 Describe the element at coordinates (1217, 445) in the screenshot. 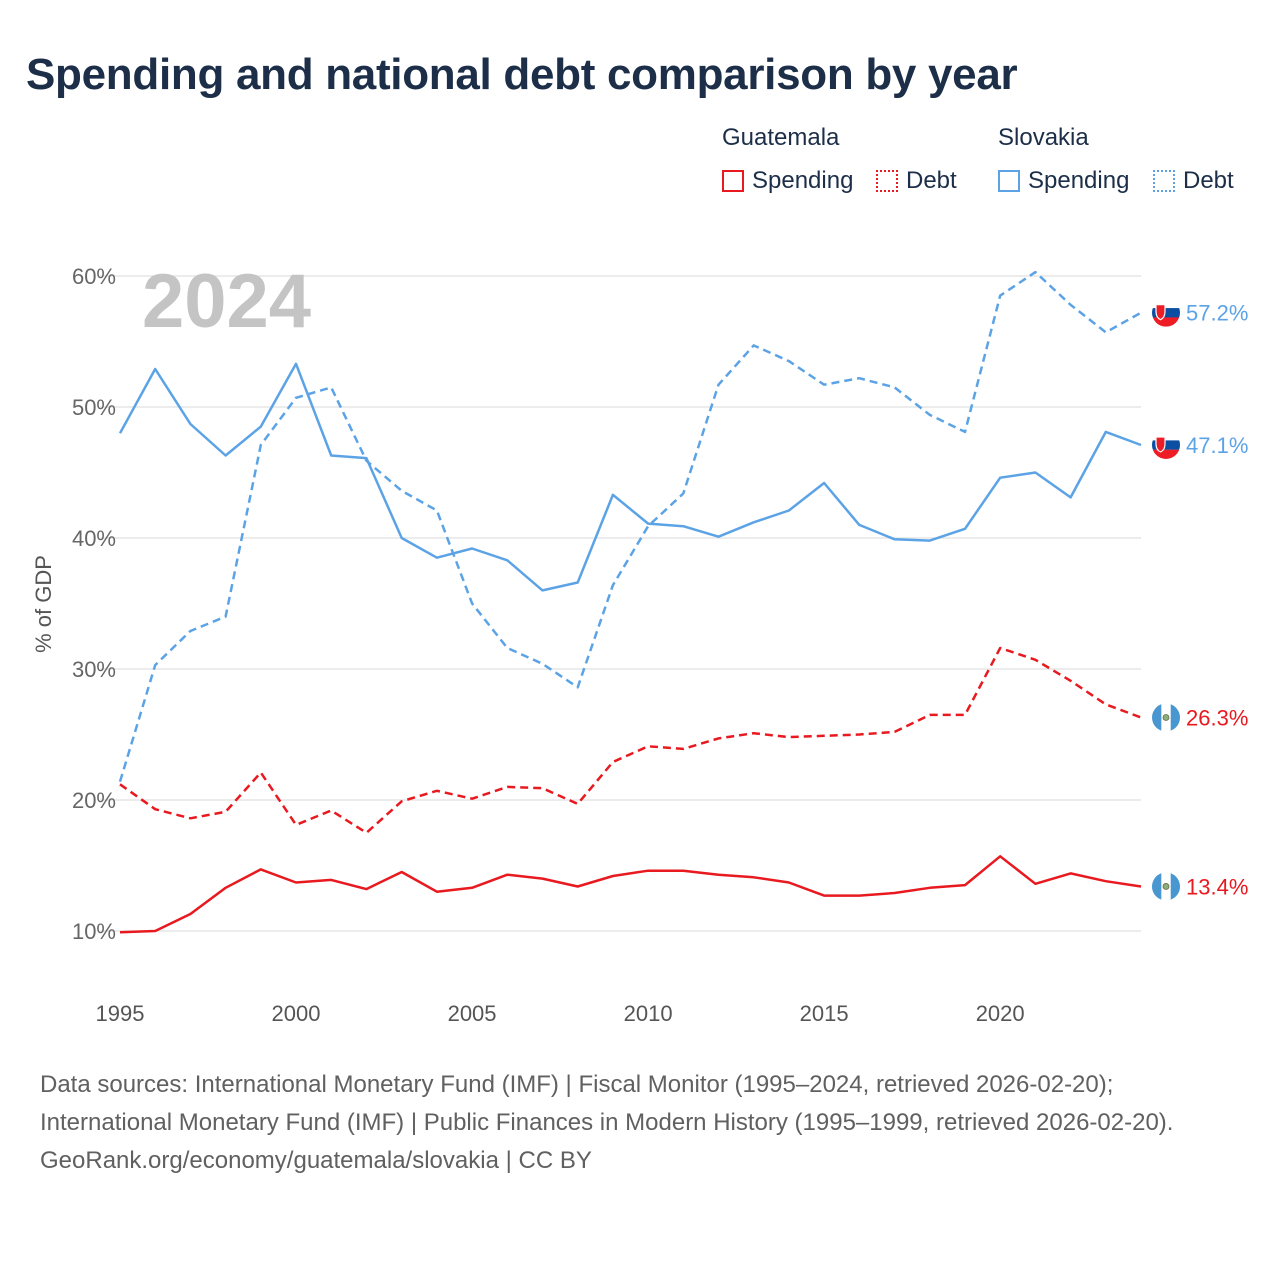

I see `end-value-label: 47.1%` at that location.